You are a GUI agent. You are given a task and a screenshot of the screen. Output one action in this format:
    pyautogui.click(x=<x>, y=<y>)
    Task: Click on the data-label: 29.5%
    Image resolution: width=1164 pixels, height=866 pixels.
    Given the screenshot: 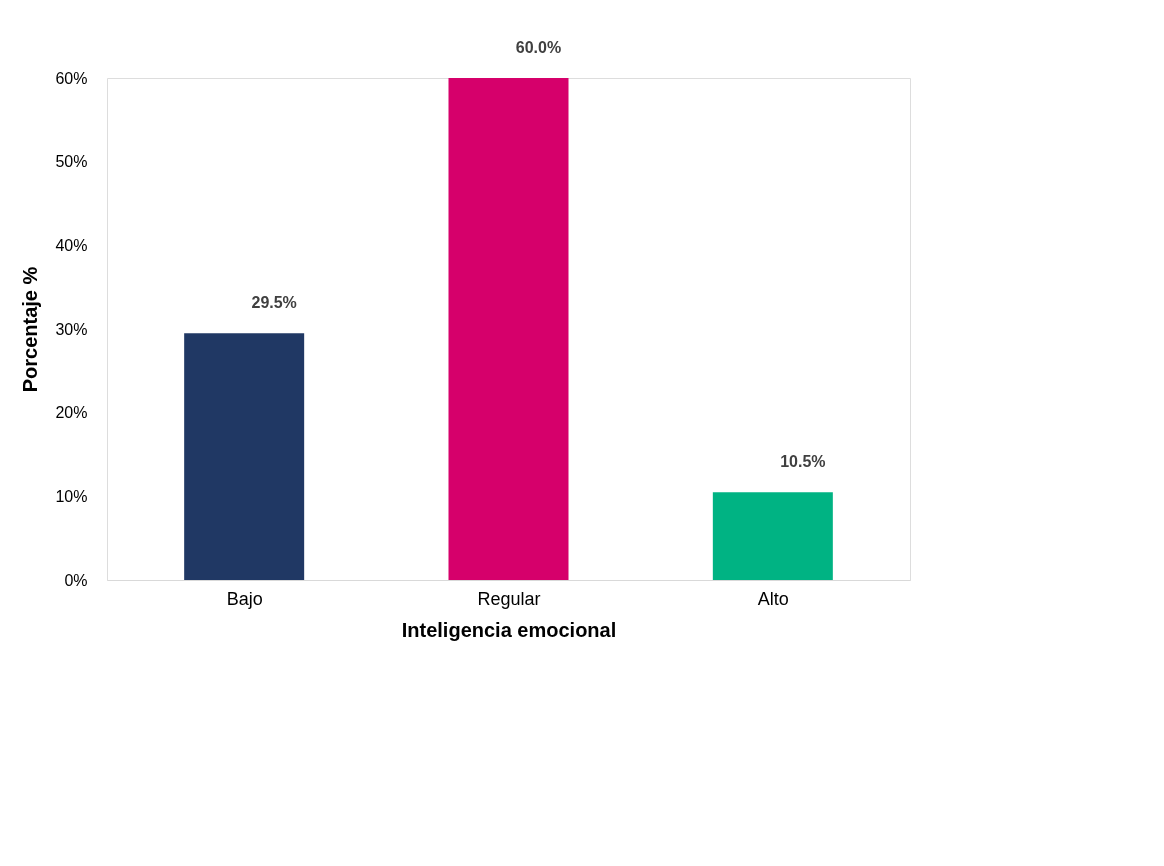 What is the action you would take?
    pyautogui.click(x=274, y=303)
    